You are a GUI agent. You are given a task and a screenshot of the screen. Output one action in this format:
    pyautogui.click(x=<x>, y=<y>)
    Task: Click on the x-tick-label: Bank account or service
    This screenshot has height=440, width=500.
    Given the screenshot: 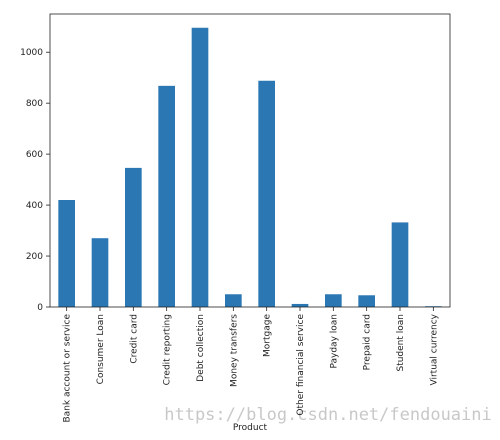 What is the action you would take?
    pyautogui.click(x=68, y=368)
    